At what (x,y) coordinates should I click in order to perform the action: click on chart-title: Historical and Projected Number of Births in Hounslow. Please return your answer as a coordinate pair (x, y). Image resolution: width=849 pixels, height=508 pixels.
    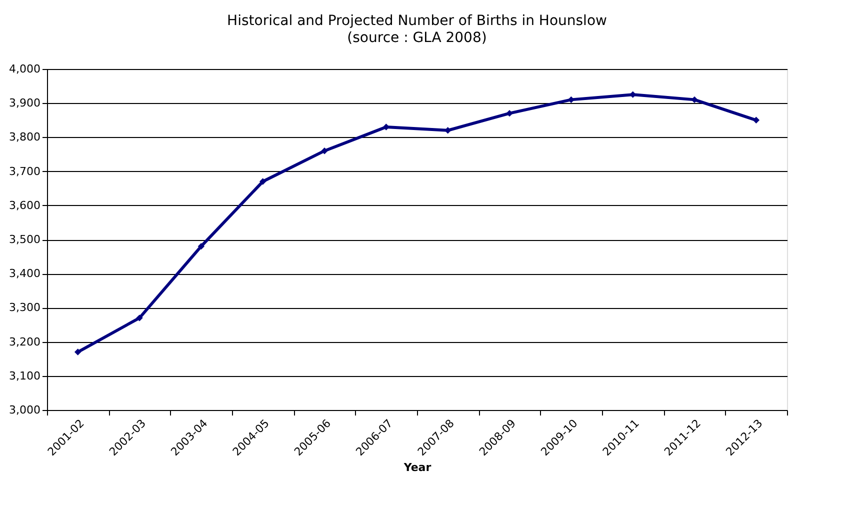
    Looking at the image, I should click on (417, 21).